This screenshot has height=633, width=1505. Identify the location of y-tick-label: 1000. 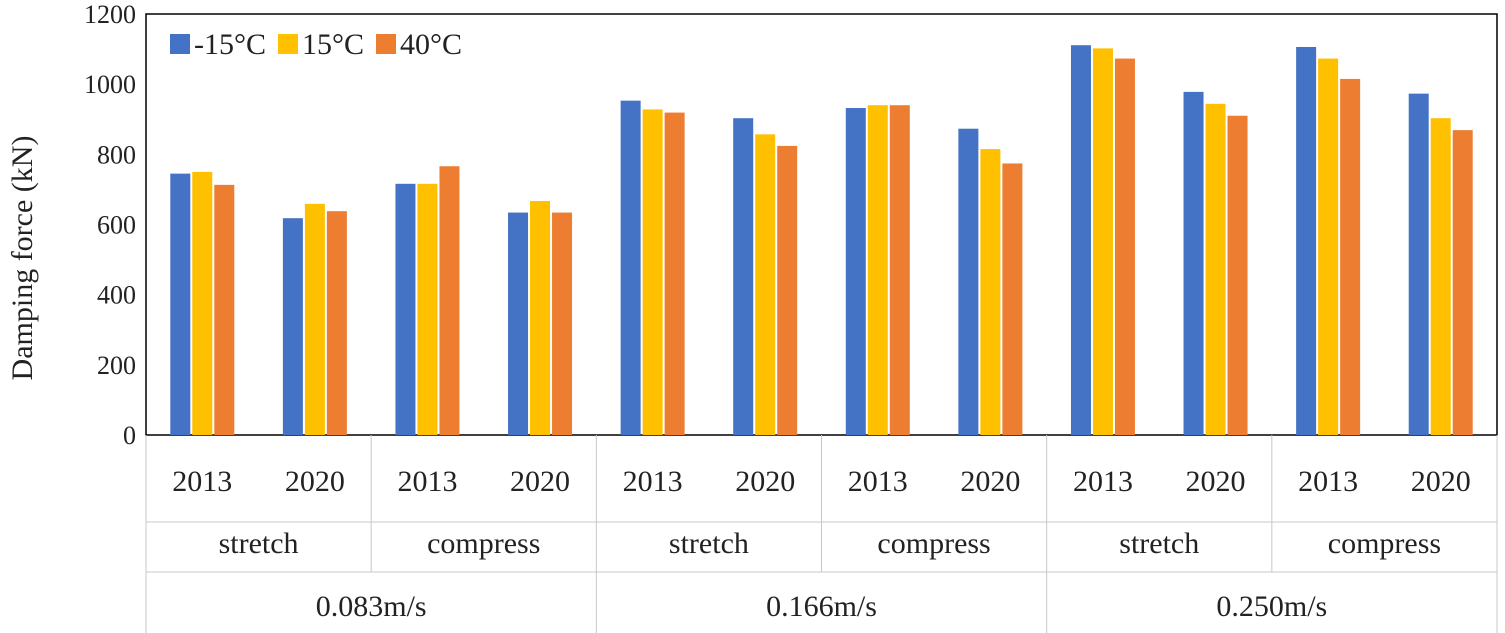
(110, 84).